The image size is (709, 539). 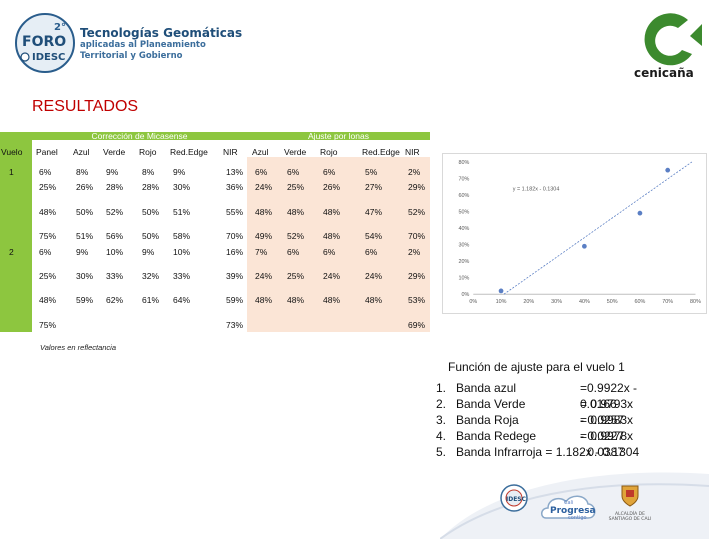 What do you see at coordinates (235, 325) in the screenshot?
I see `table-cell: 73%` at bounding box center [235, 325].